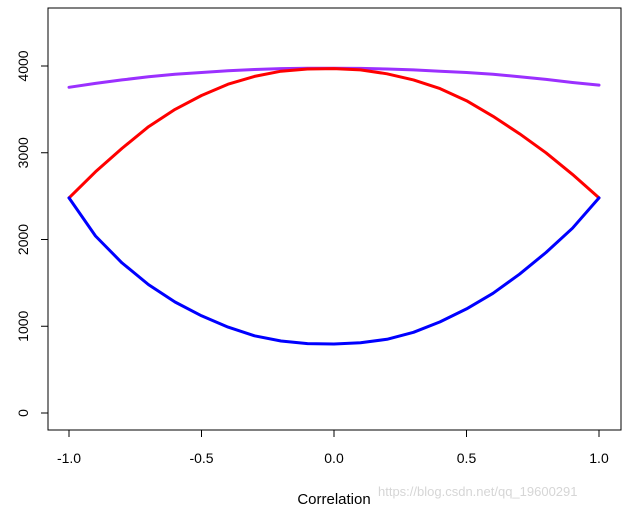  What do you see at coordinates (599, 458) in the screenshot?
I see `x-tick-label: 1.0` at bounding box center [599, 458].